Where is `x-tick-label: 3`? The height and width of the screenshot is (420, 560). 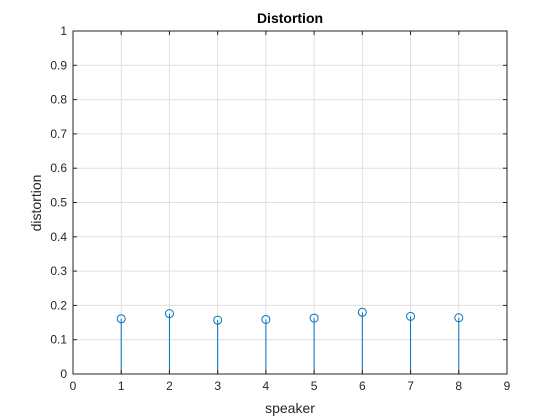
x-tick-label: 3 is located at coordinates (217, 386).